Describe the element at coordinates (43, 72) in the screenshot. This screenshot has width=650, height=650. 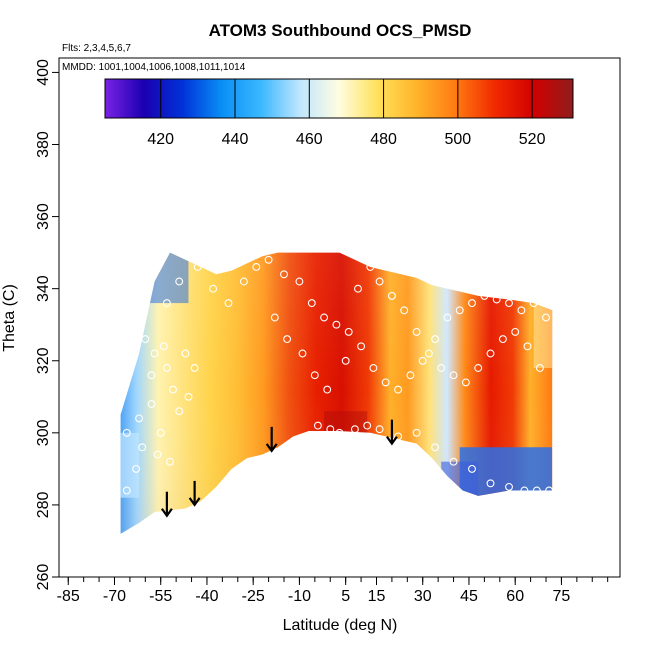
I see `y-tick-label: 400` at that location.